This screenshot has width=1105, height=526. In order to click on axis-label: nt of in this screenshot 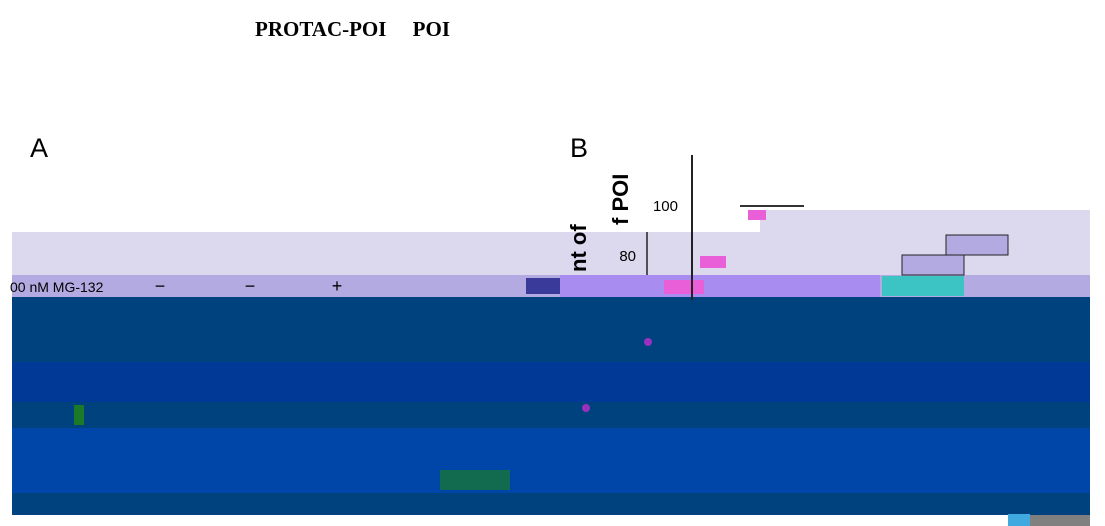, I will do `click(578, 248)`.